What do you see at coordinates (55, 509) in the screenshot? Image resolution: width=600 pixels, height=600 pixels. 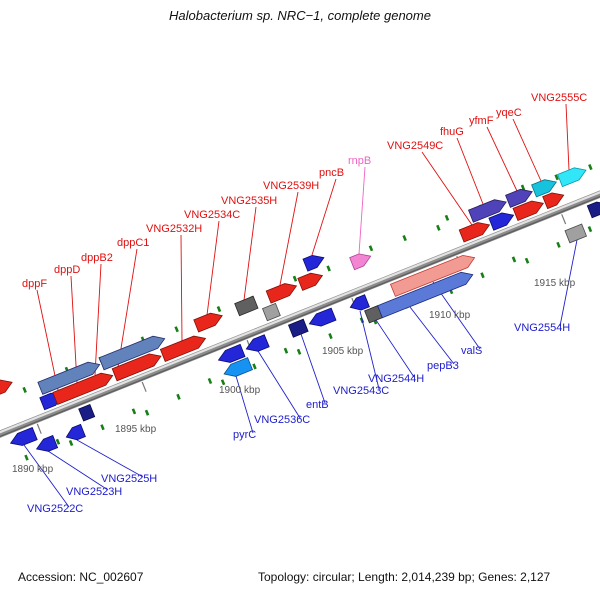 I see `gene-label-VNG2522C: VNG2522C` at bounding box center [55, 509].